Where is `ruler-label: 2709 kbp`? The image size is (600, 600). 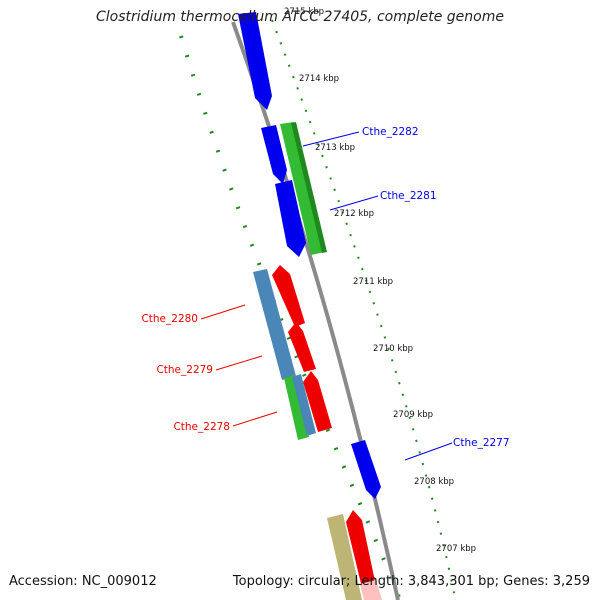 ruler-label: 2709 kbp is located at coordinates (413, 415).